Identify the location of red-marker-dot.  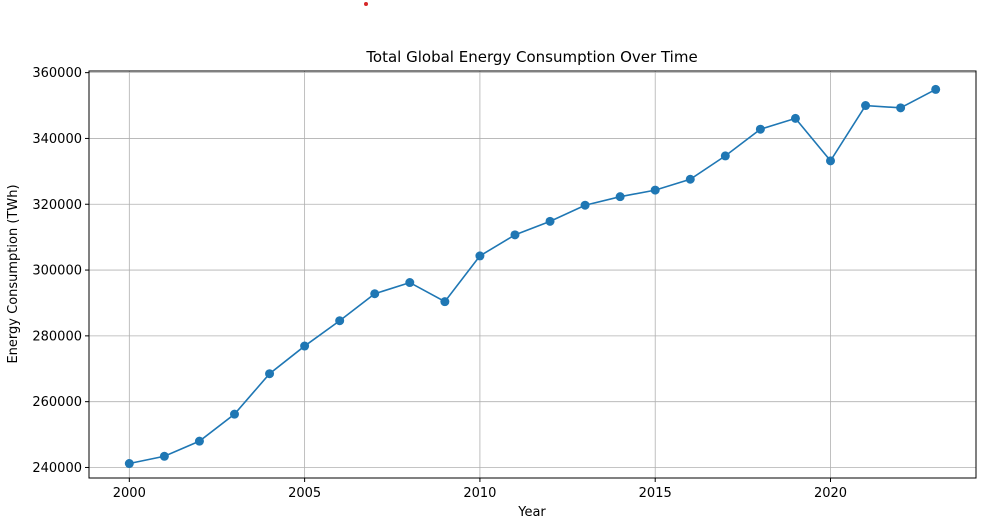
(366, 4).